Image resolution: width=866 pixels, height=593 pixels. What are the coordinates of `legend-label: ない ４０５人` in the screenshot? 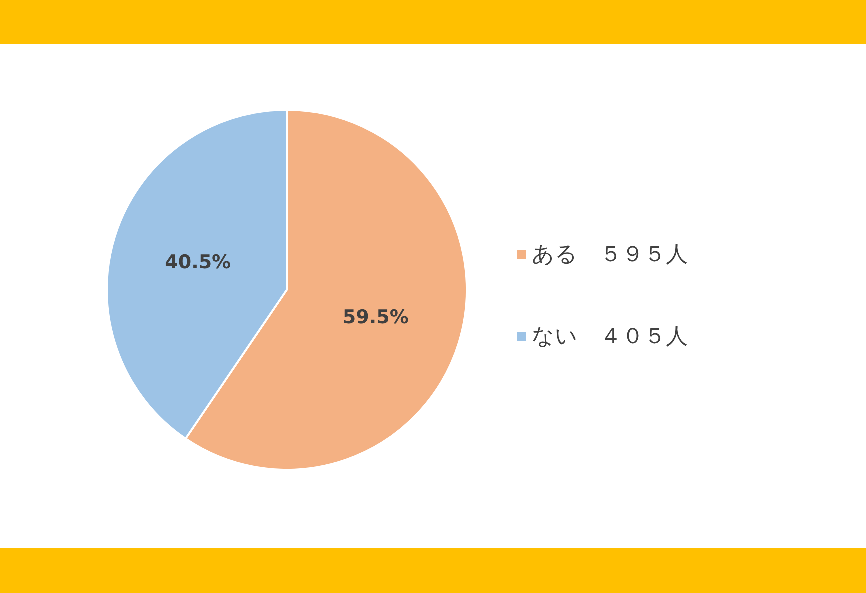 It's located at (610, 337).